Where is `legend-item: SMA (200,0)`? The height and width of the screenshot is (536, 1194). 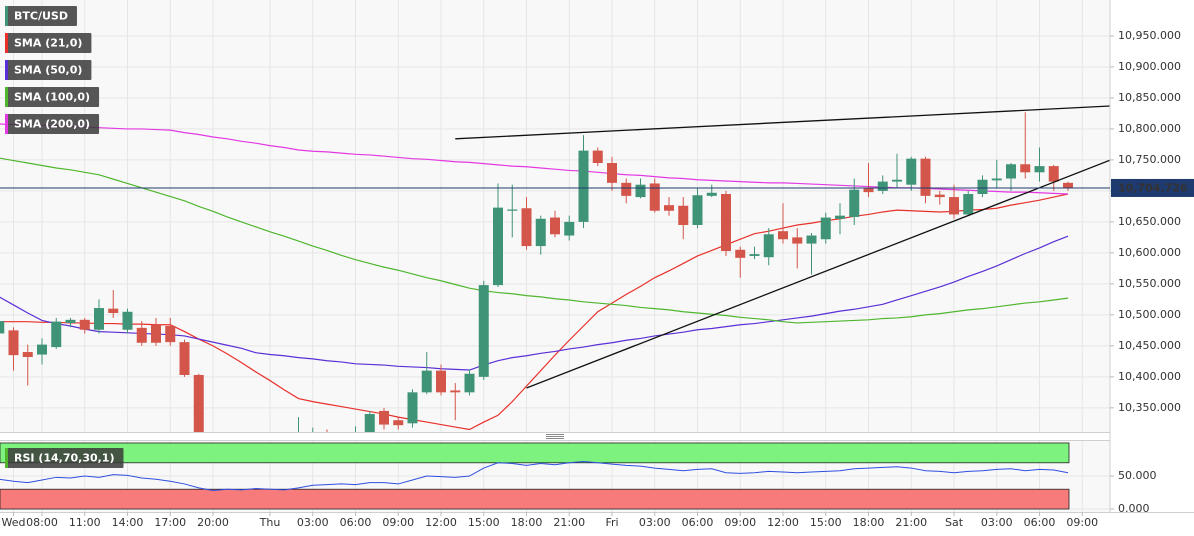 legend-item: SMA (200,0) is located at coordinates (52, 124).